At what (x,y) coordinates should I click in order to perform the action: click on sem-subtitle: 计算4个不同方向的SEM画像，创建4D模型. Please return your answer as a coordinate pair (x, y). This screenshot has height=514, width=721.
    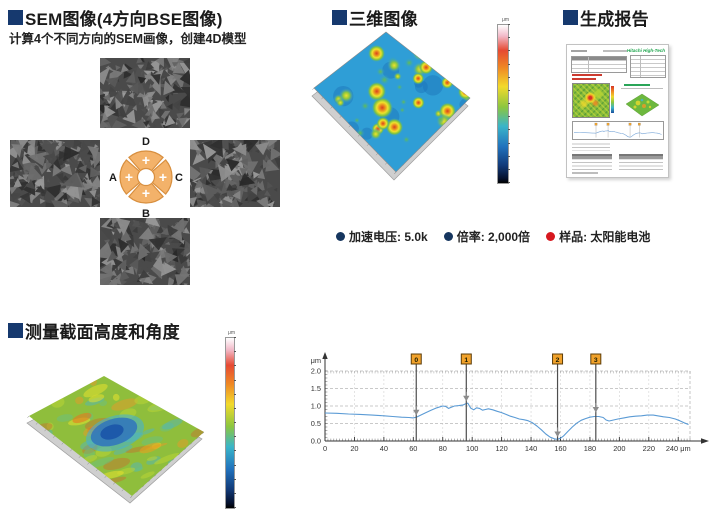
    Looking at the image, I should click on (128, 39).